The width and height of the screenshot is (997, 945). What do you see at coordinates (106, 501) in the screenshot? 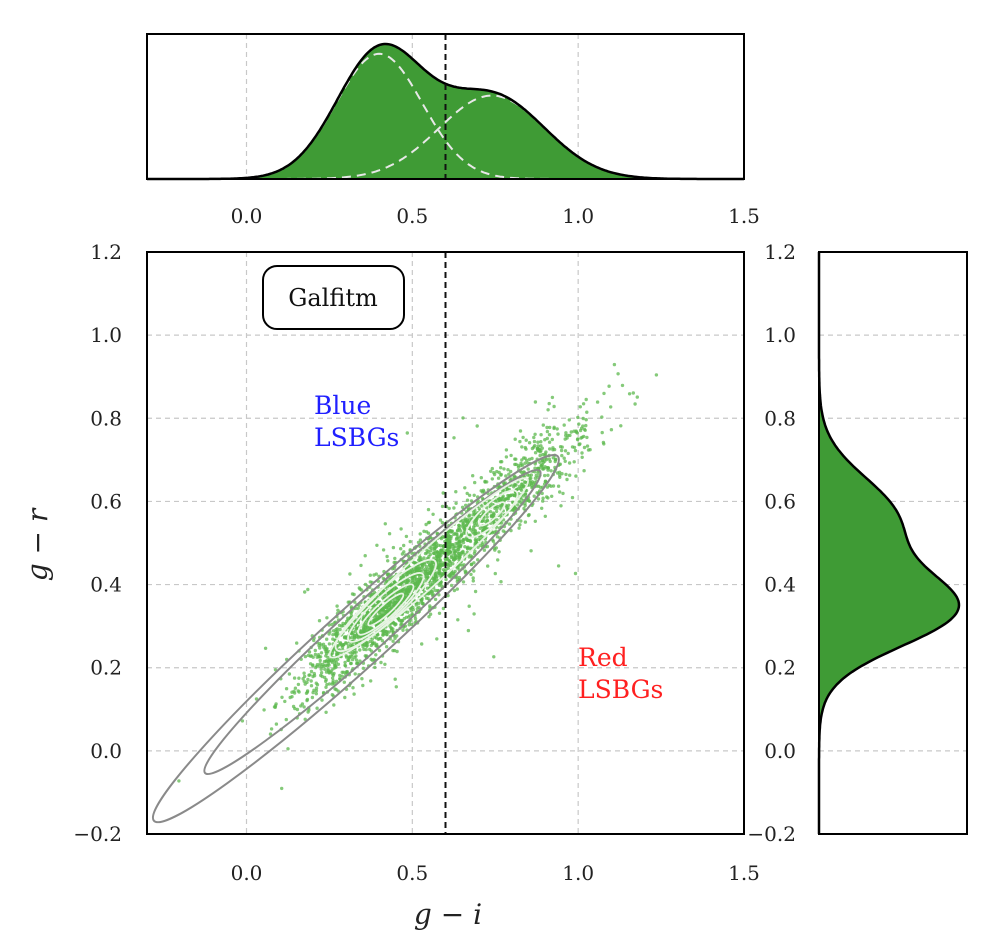
I see `y-tick-label: 0.6` at bounding box center [106, 501].